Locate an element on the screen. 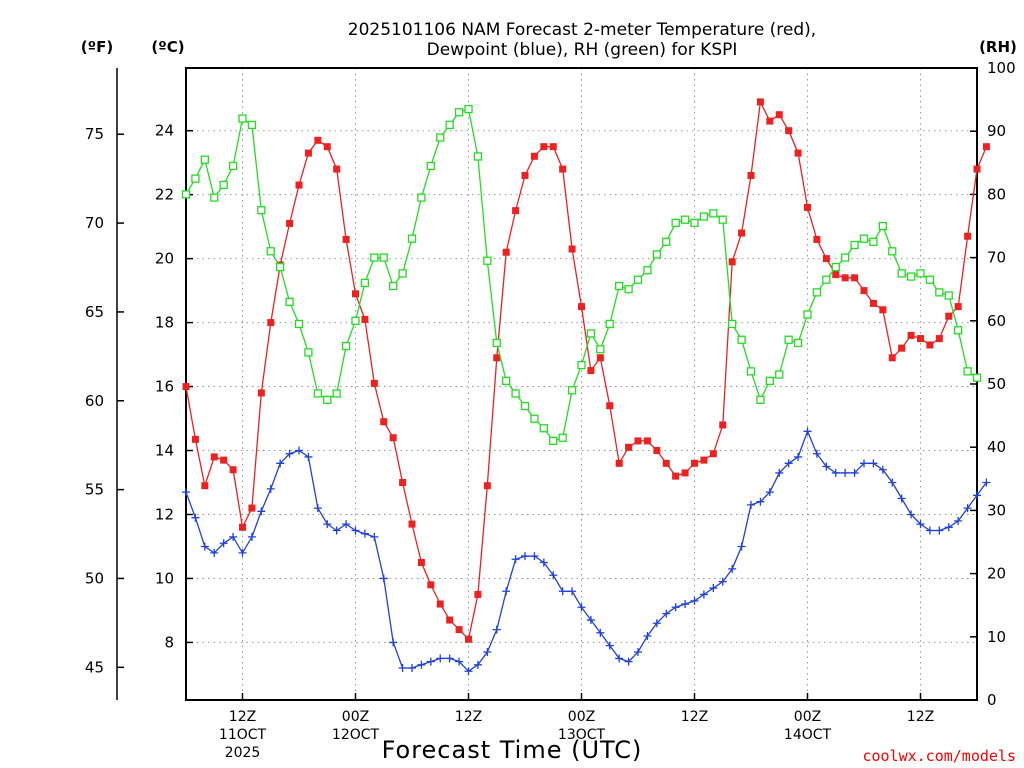 This screenshot has width=1024, height=768. rh-tick-label: 40 is located at coordinates (996, 447).